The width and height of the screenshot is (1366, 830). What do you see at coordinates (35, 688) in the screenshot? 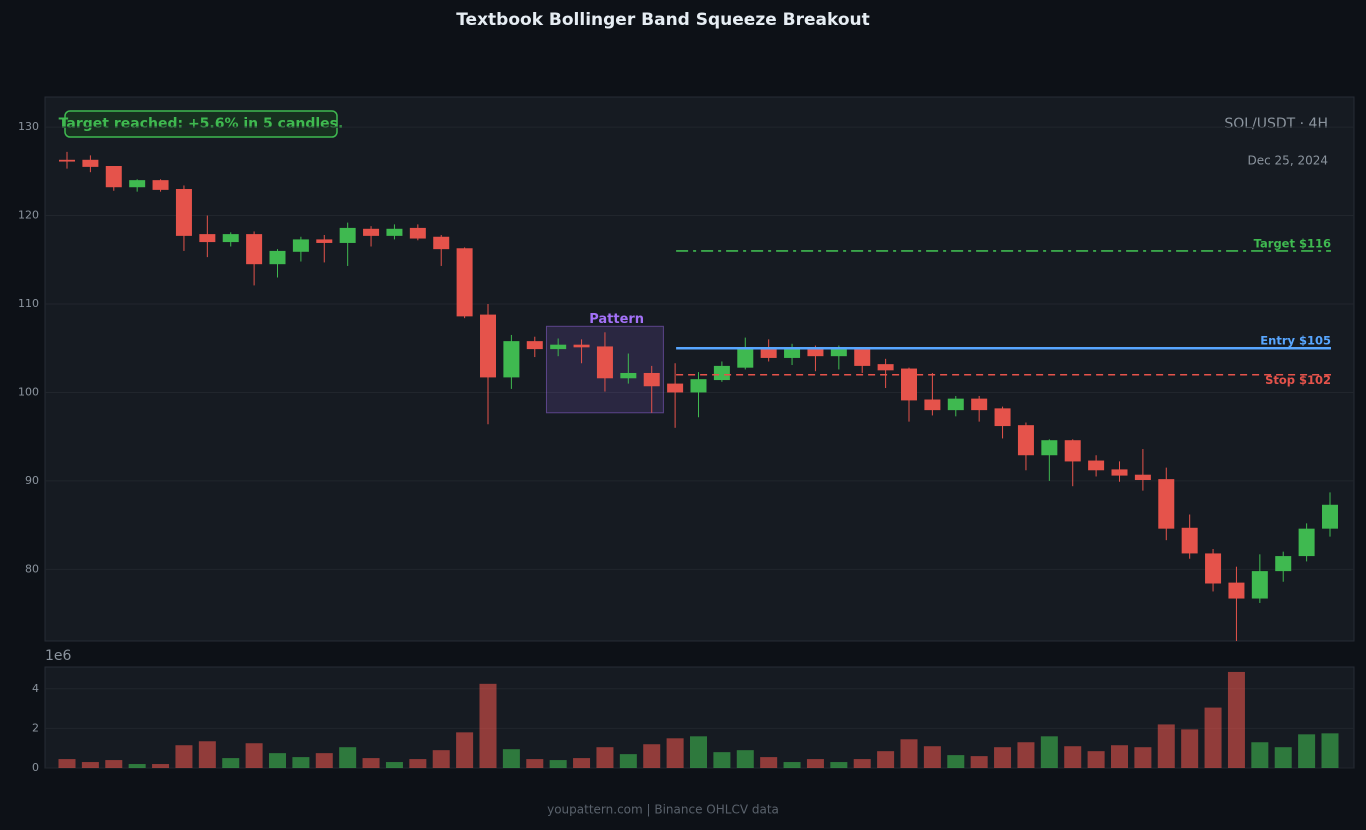
I see `volume-tick-label: 4` at bounding box center [35, 688].